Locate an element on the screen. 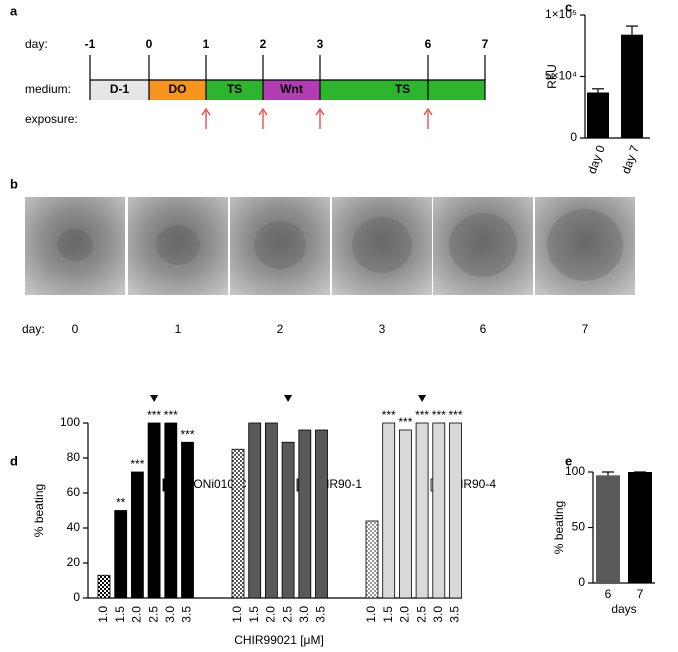  day-label: 3 is located at coordinates (320, 44).